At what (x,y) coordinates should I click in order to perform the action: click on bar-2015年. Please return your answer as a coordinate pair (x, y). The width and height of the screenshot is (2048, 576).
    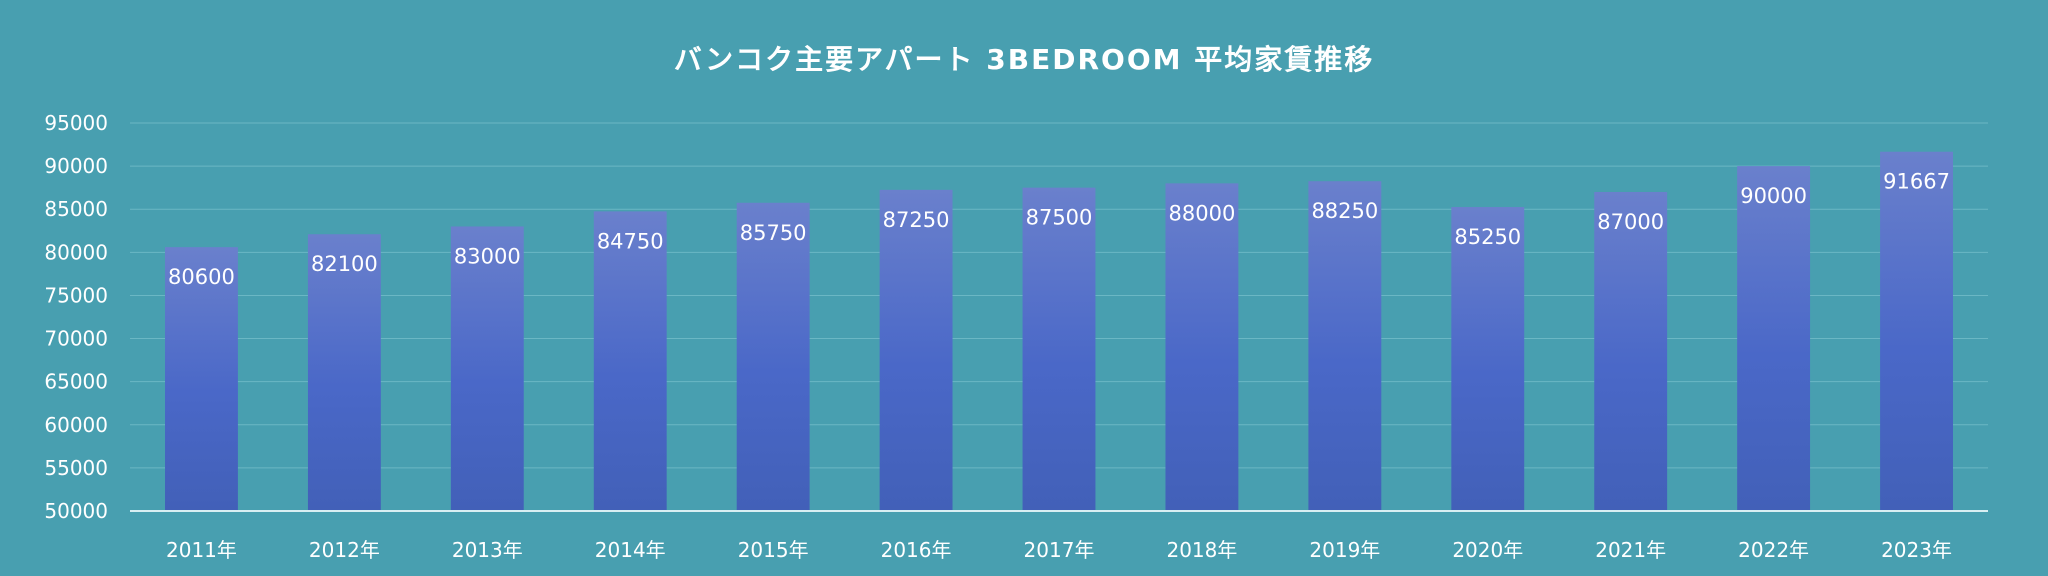
    Looking at the image, I should click on (773, 356).